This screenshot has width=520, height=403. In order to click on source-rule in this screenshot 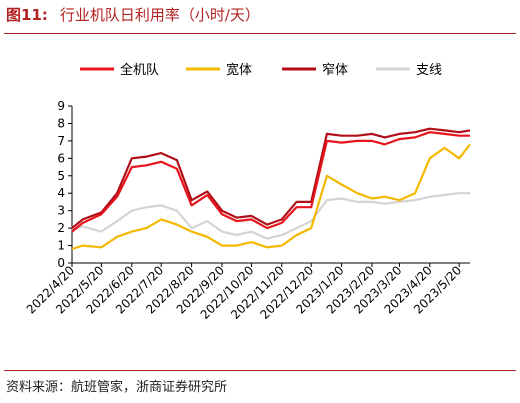, I will do `click(260, 370)`.